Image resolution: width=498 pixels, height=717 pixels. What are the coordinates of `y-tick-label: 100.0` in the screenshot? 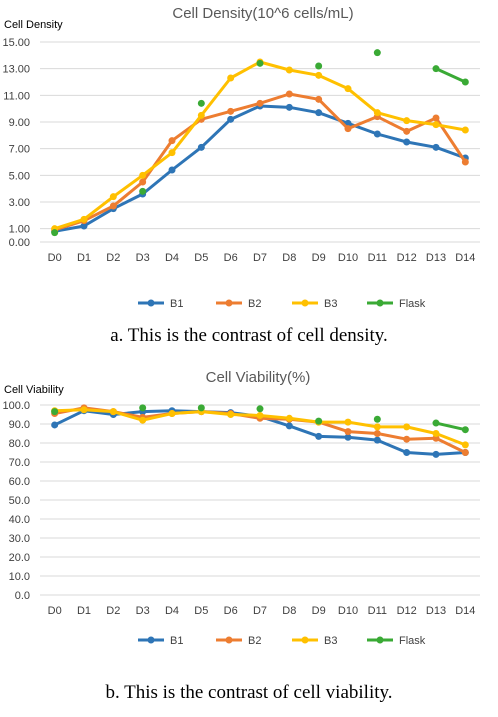 It's located at (16, 406).